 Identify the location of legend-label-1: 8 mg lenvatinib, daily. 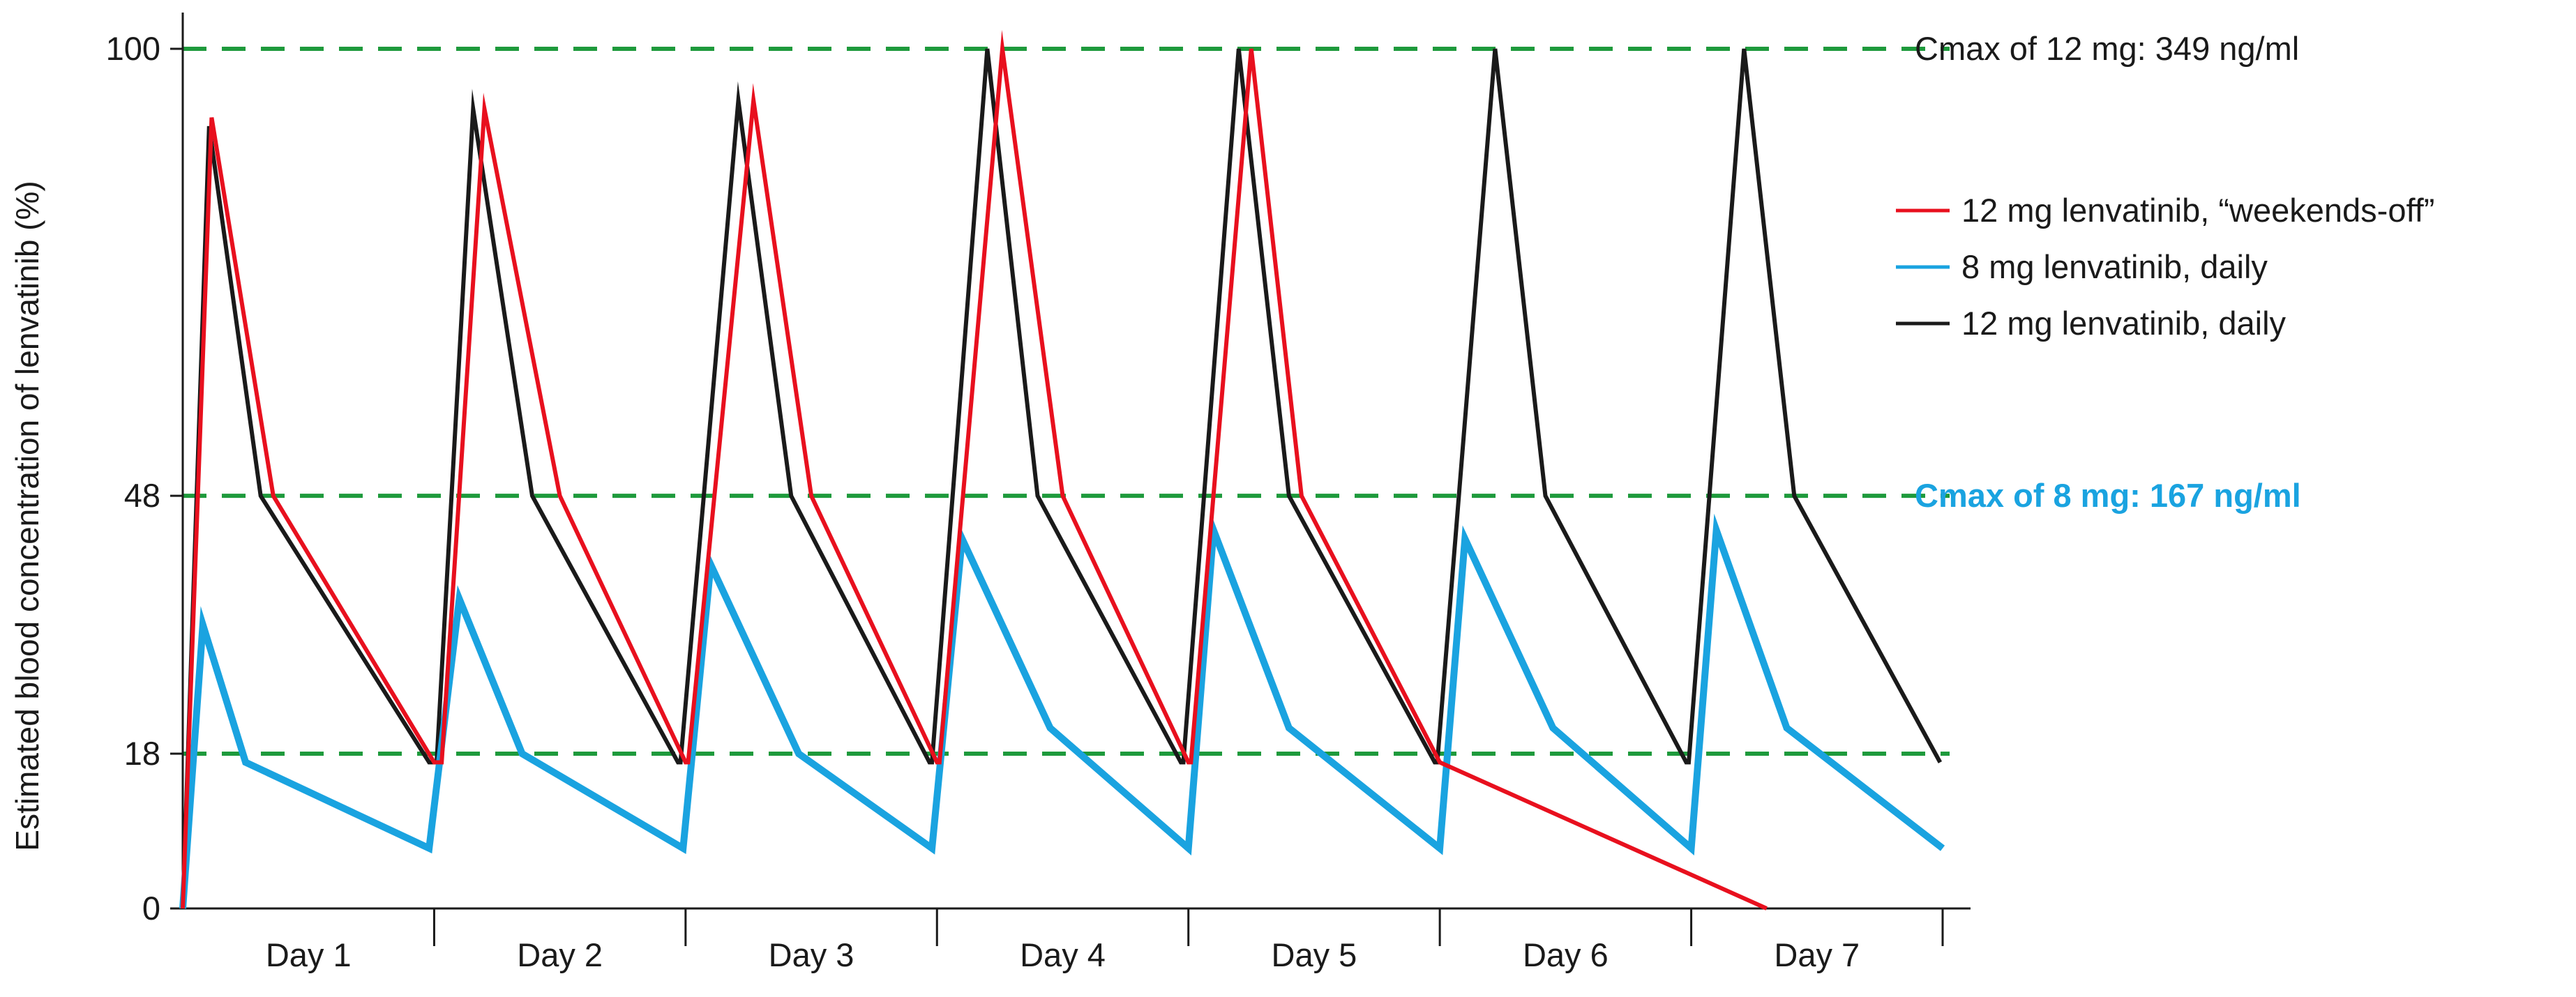
(2114, 266).